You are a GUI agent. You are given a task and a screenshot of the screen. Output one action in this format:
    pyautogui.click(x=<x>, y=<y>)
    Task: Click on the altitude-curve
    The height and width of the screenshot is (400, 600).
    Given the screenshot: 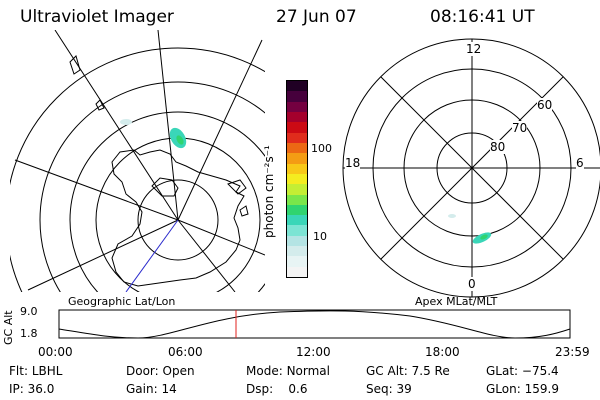 What is the action you would take?
    pyautogui.click(x=314, y=324)
    